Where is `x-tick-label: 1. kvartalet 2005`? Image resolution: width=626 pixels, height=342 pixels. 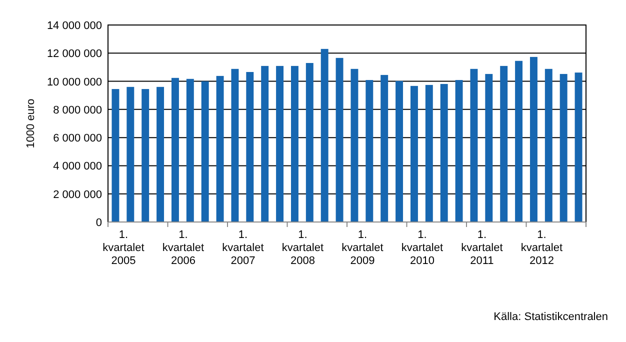
x-tick-label: 1. kvartalet 2005 is located at coordinates (123, 248).